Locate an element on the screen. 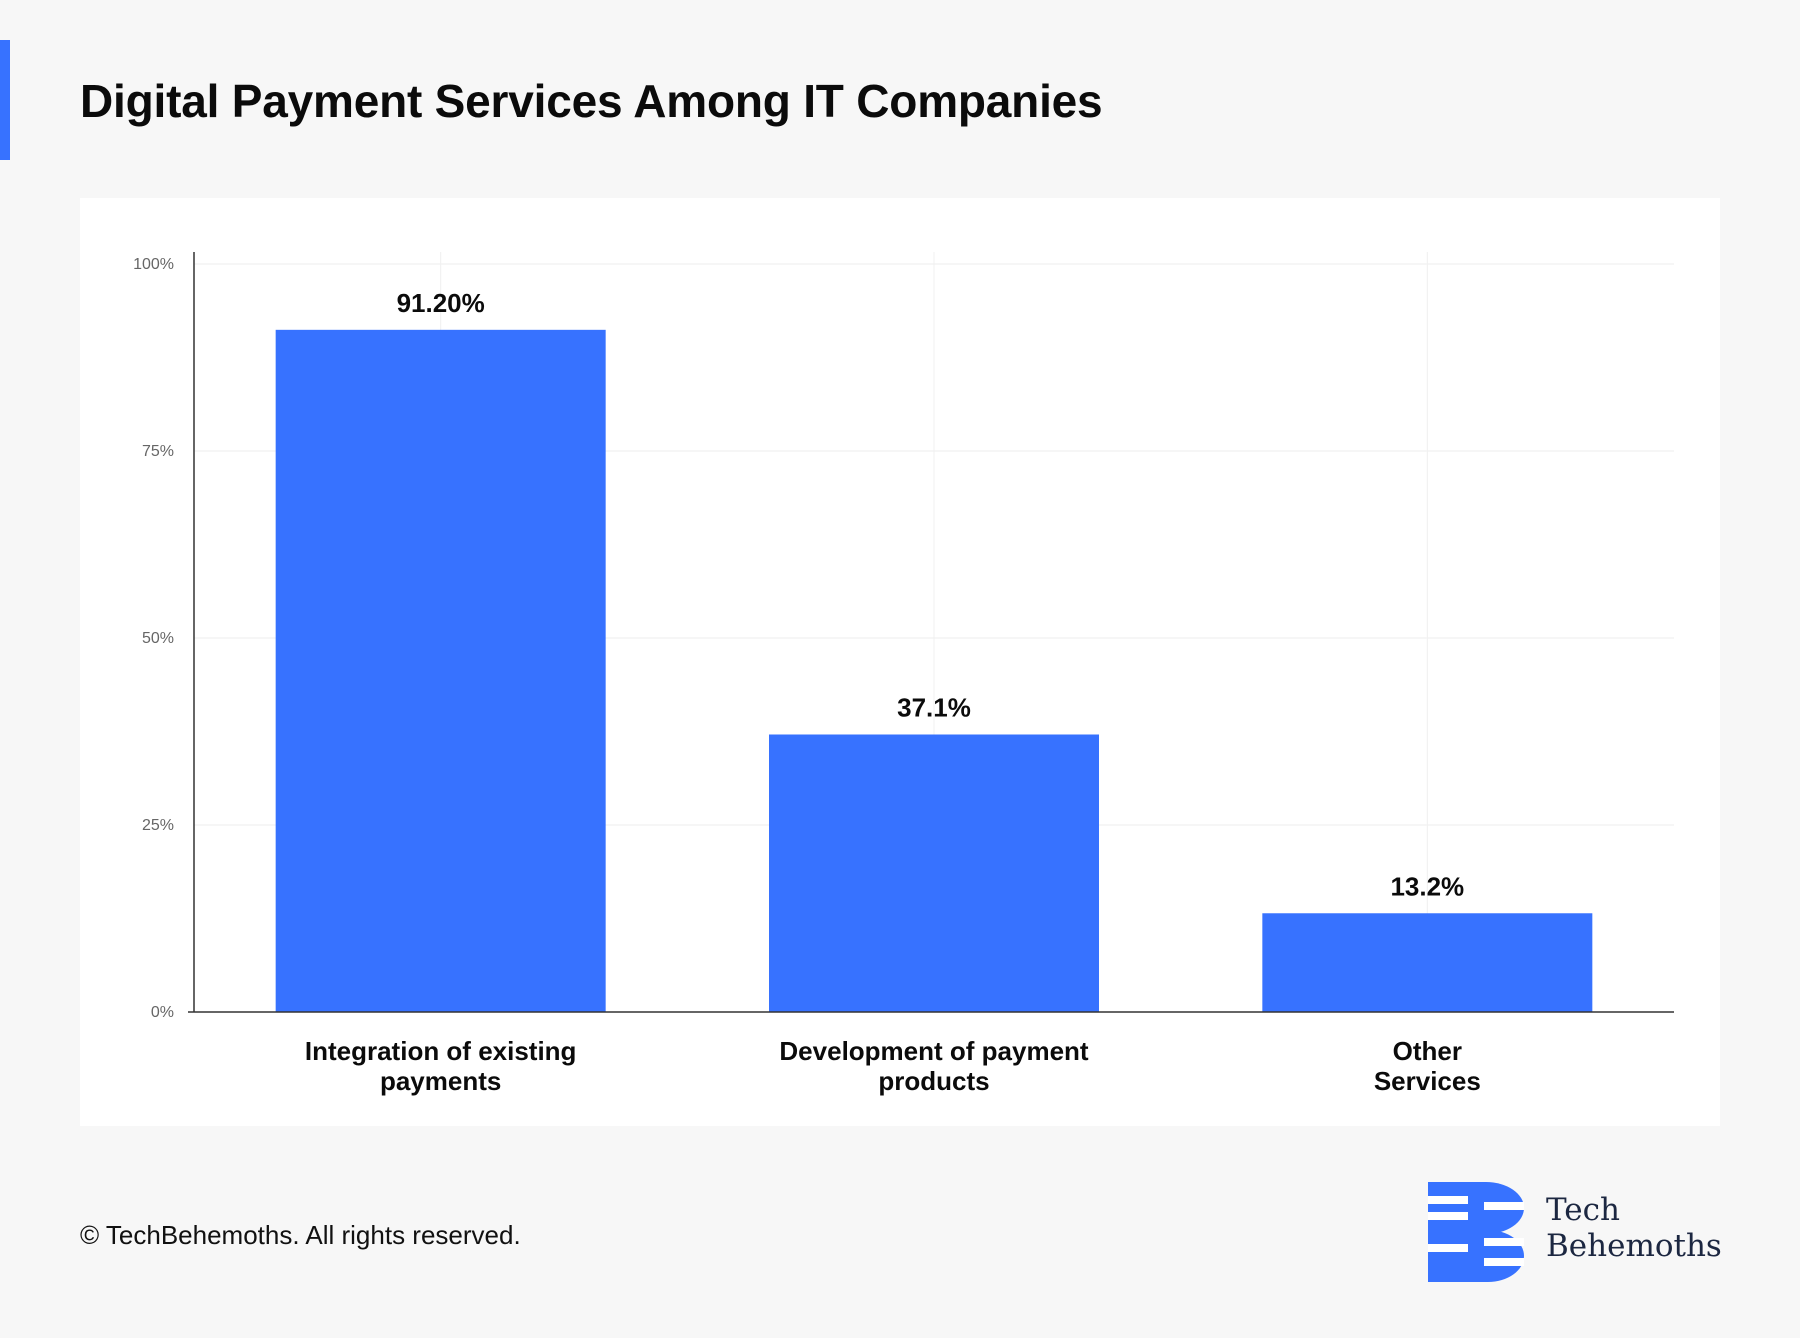 This screenshot has height=1338, width=1800. x-category-label: Other is located at coordinates (1427, 1051).